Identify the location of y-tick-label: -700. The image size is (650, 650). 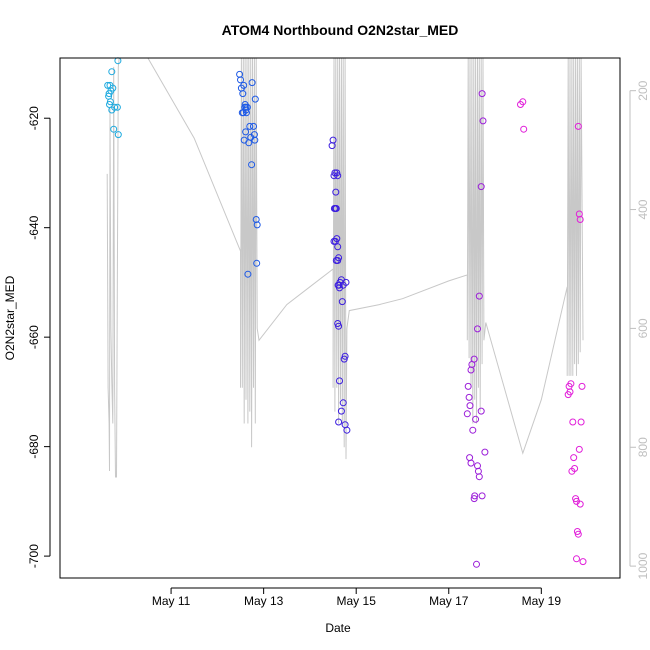
(34, 556).